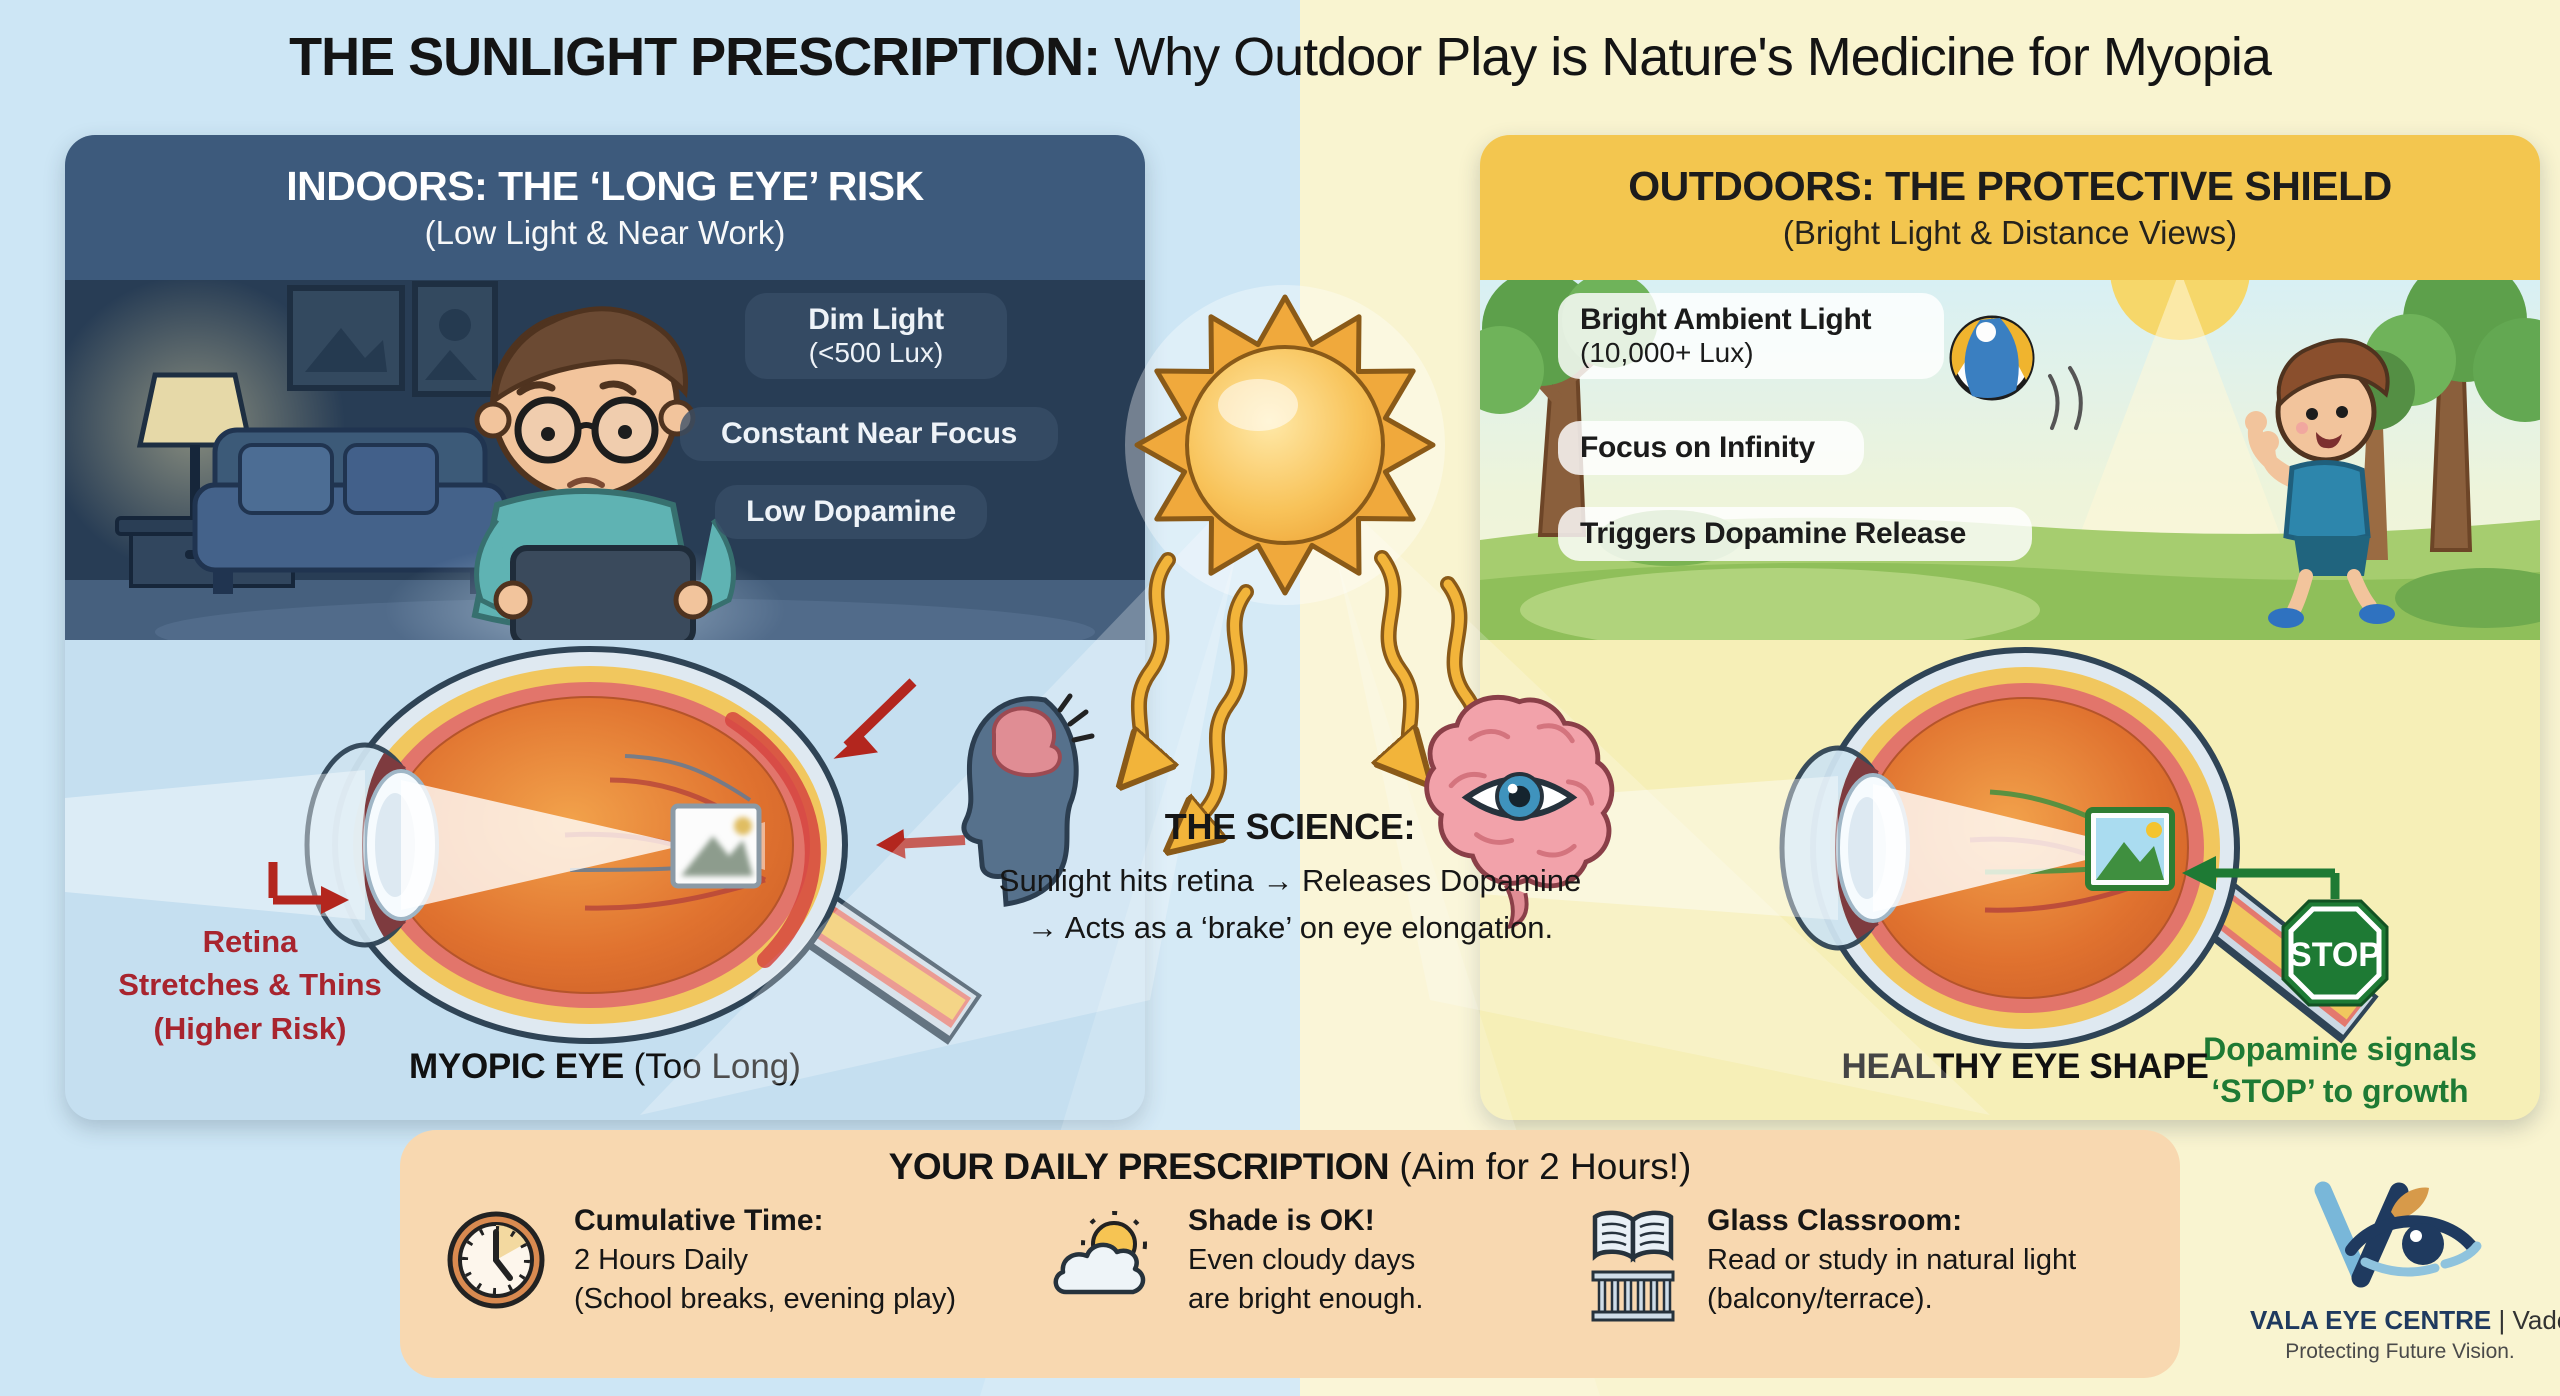  What do you see at coordinates (1633, 1266) in the screenshot?
I see `book-balcony-icon` at bounding box center [1633, 1266].